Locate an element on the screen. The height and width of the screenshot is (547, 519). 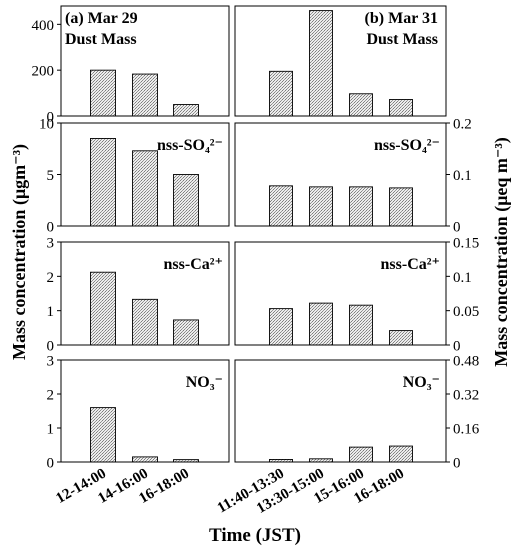
x-axis-label: Time (JST) is located at coordinates (255, 535).